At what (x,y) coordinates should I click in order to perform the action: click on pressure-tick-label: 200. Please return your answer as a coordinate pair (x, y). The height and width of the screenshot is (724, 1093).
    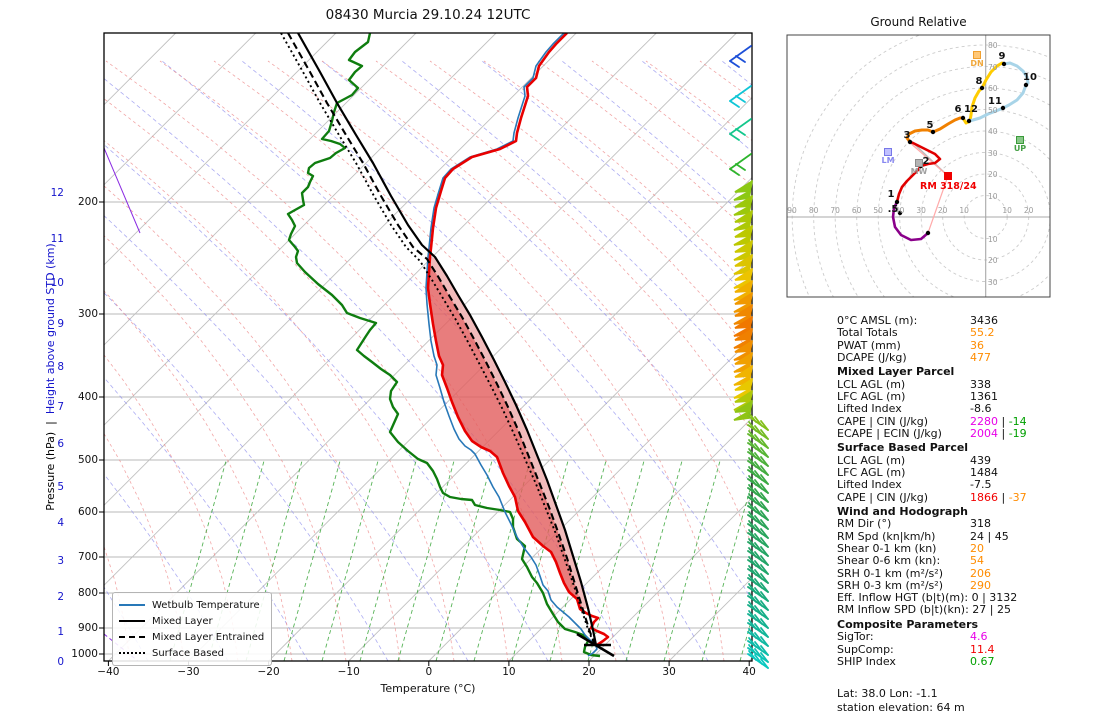
    Looking at the image, I should click on (87, 202).